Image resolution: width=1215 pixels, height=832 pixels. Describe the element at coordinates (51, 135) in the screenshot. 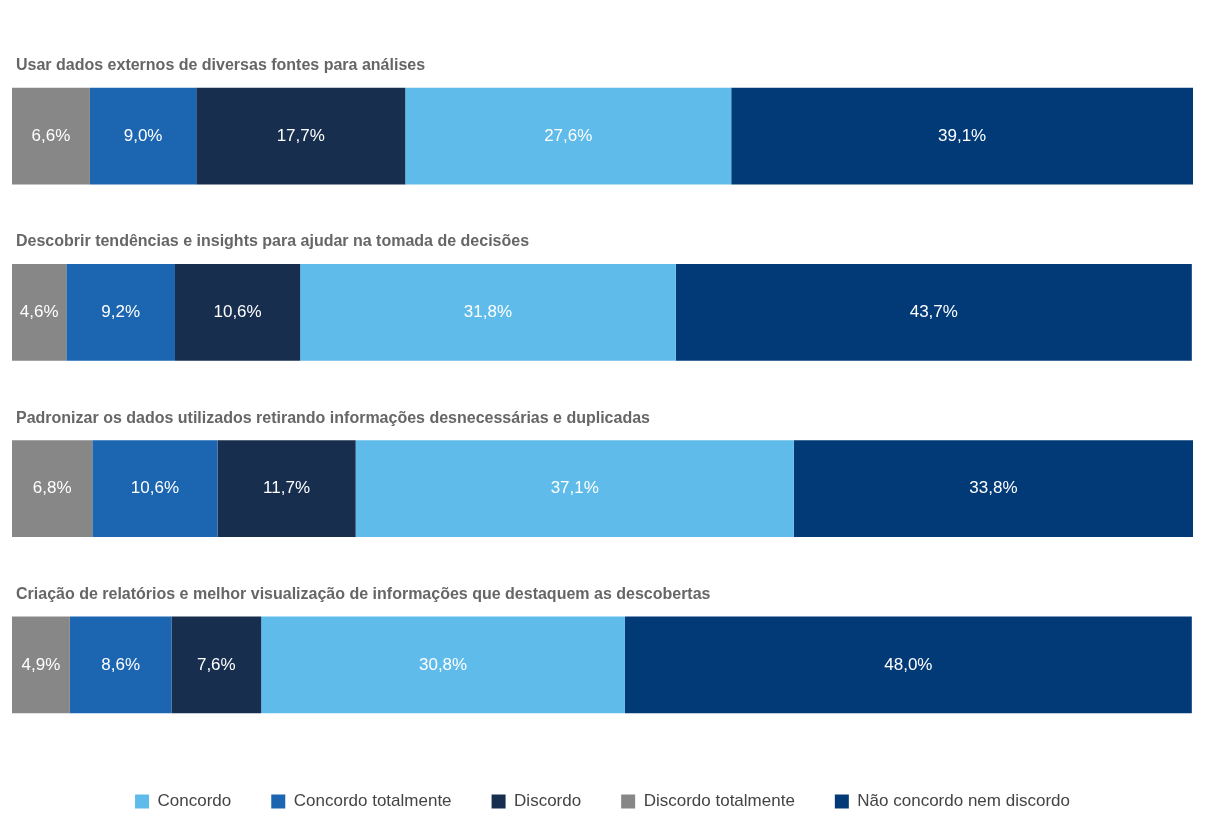

I see `data-label: 6,6%` at that location.